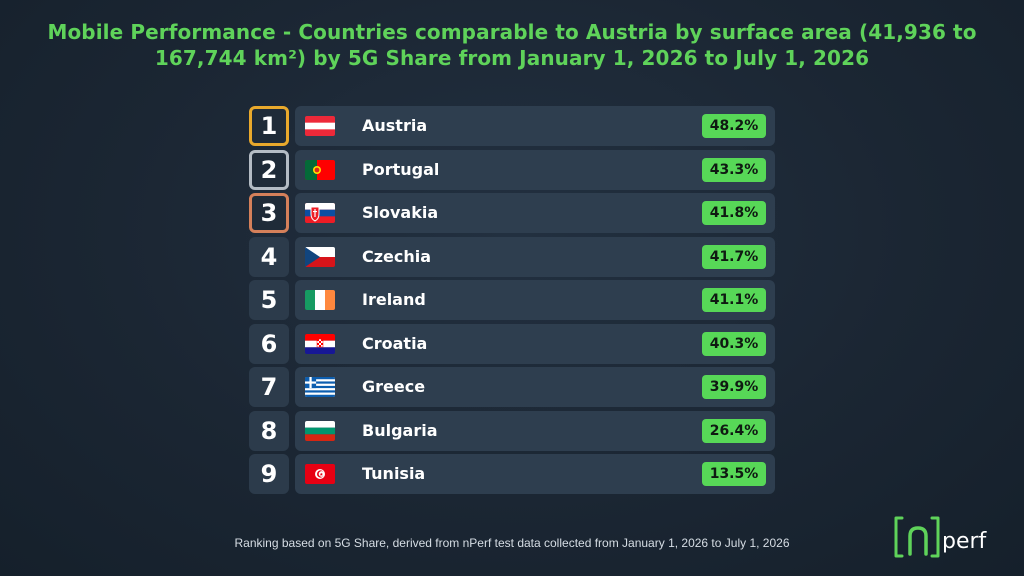 This screenshot has width=1024, height=576. What do you see at coordinates (535, 213) in the screenshot?
I see `table-row: Slovakia 41.8%` at bounding box center [535, 213].